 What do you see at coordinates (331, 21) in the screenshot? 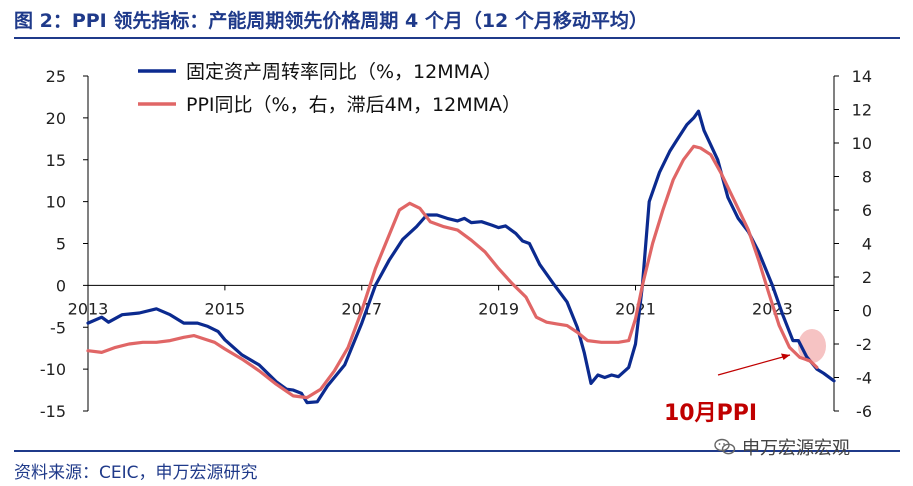
I see `chart-title: 图 2：PPI 领先指标：产能周期领先价格周期 4 个月（12 个月移动平均）` at bounding box center [331, 21].